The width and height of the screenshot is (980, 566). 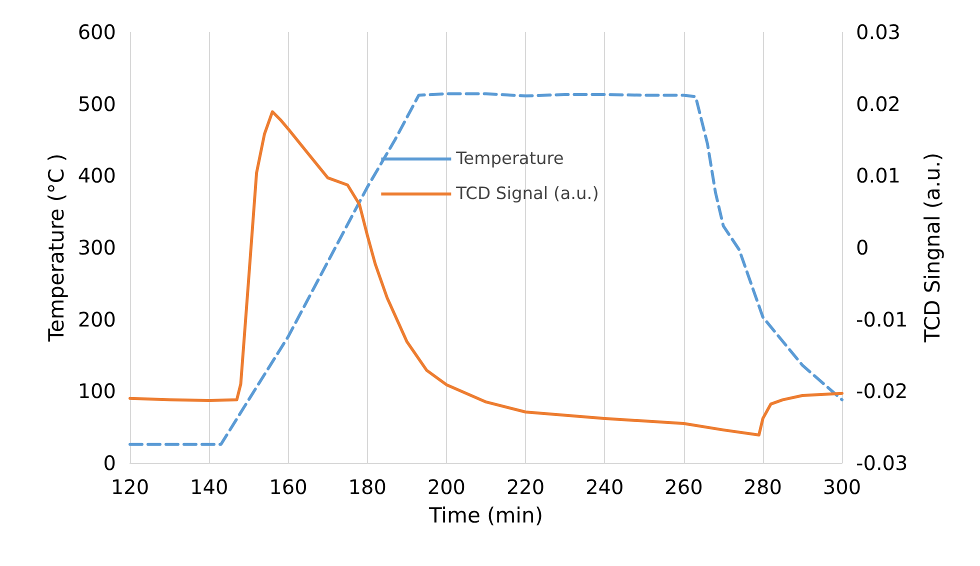 What do you see at coordinates (882, 319) in the screenshot?
I see `y2-tick-label: -0.01` at bounding box center [882, 319].